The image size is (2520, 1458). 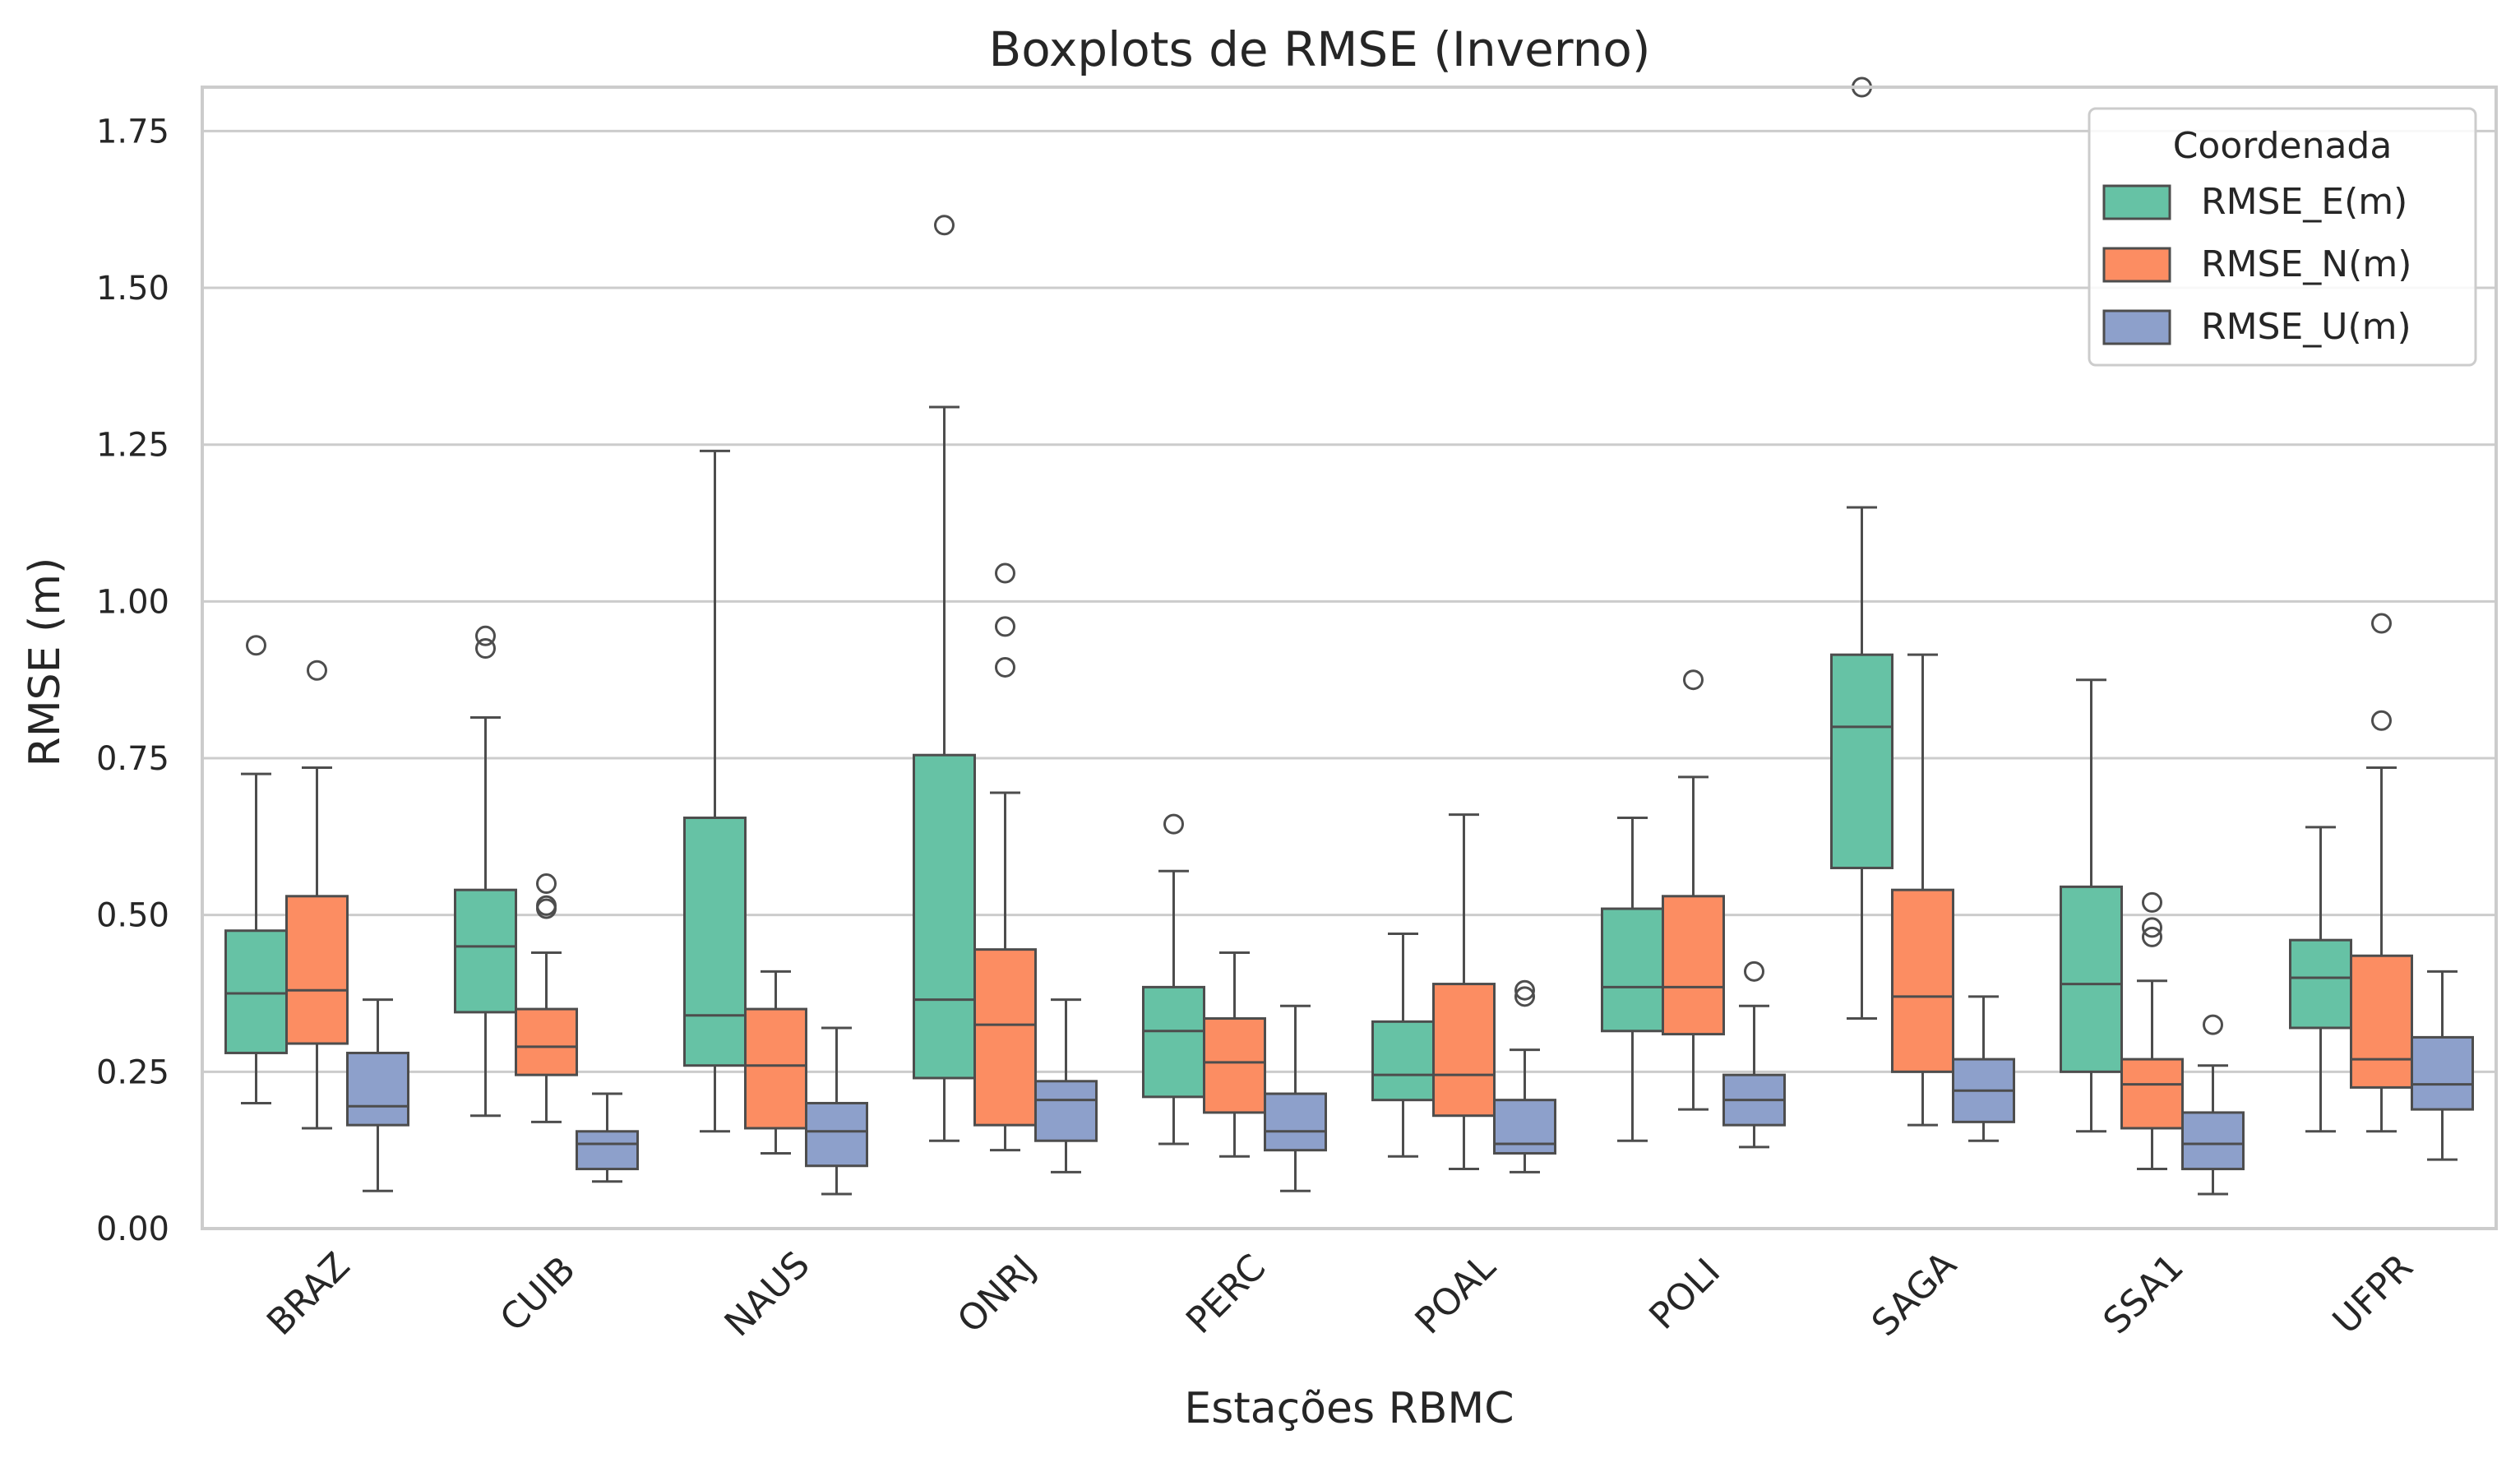 I want to click on box-RMSE_E(m)-ONRJ, so click(x=944, y=679).